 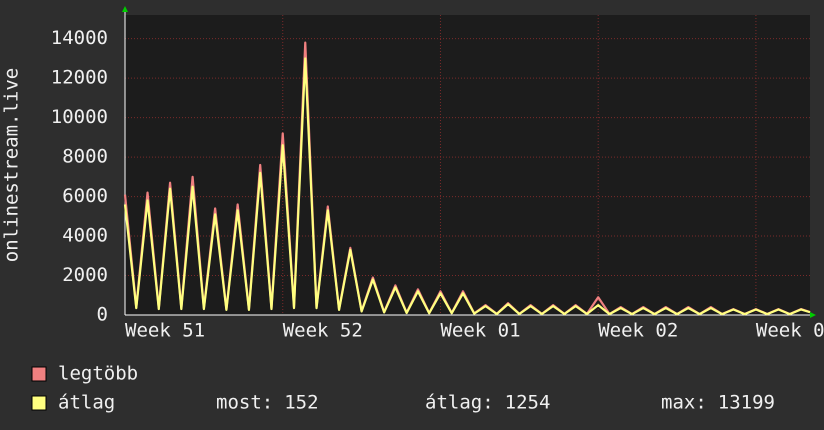 I want to click on stat-label: átlag:, so click(x=459, y=403).